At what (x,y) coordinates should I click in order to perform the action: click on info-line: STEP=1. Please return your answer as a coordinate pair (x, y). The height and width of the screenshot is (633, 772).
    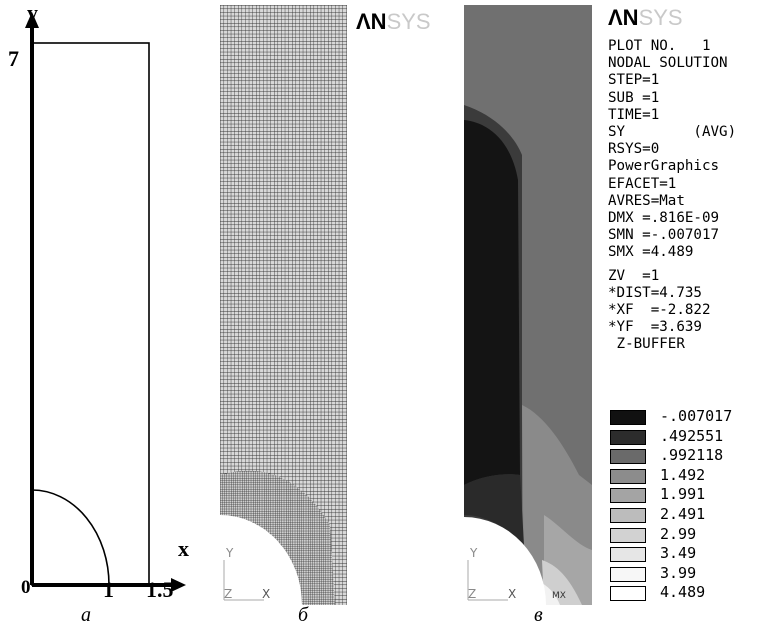
    Looking at the image, I should click on (634, 80).